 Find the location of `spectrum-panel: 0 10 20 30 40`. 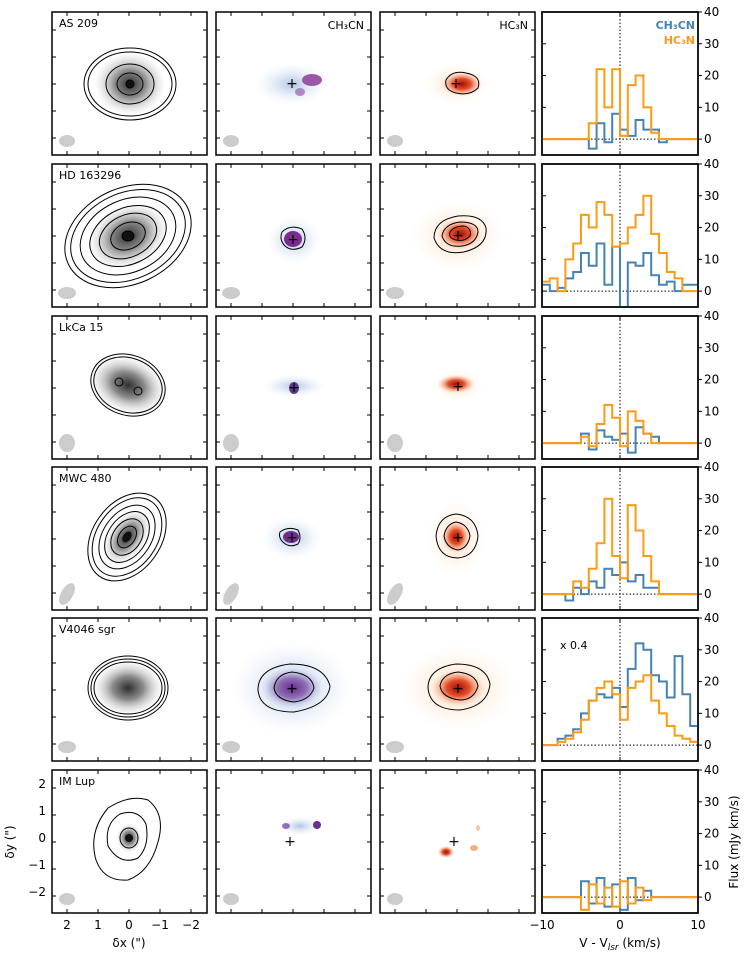

spectrum-panel: 0 10 20 30 40 is located at coordinates (630, 232).